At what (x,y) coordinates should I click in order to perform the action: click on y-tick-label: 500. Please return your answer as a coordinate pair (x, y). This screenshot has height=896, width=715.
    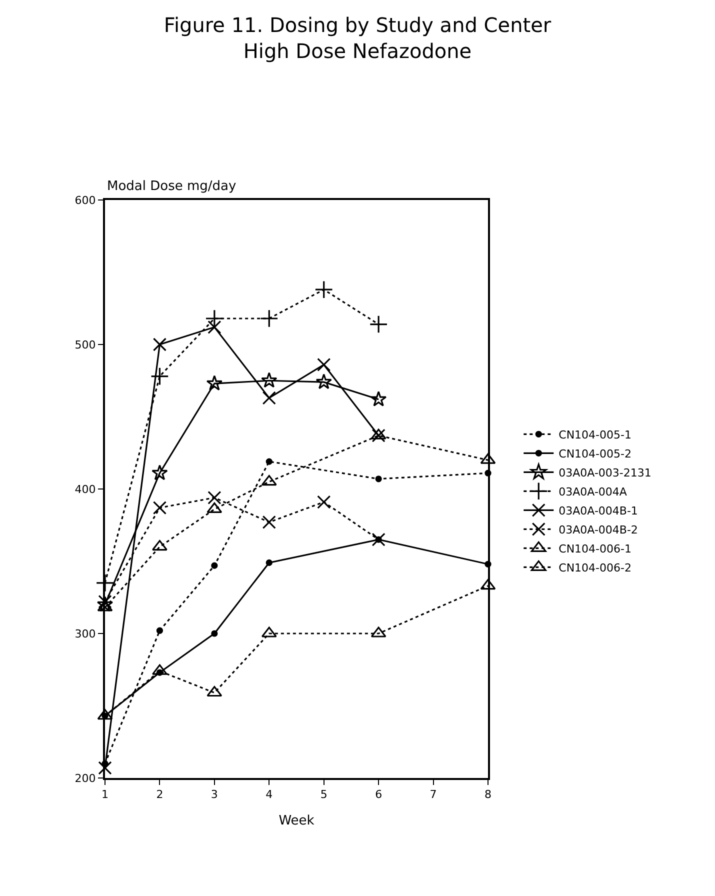
    Looking at the image, I should click on (85, 345).